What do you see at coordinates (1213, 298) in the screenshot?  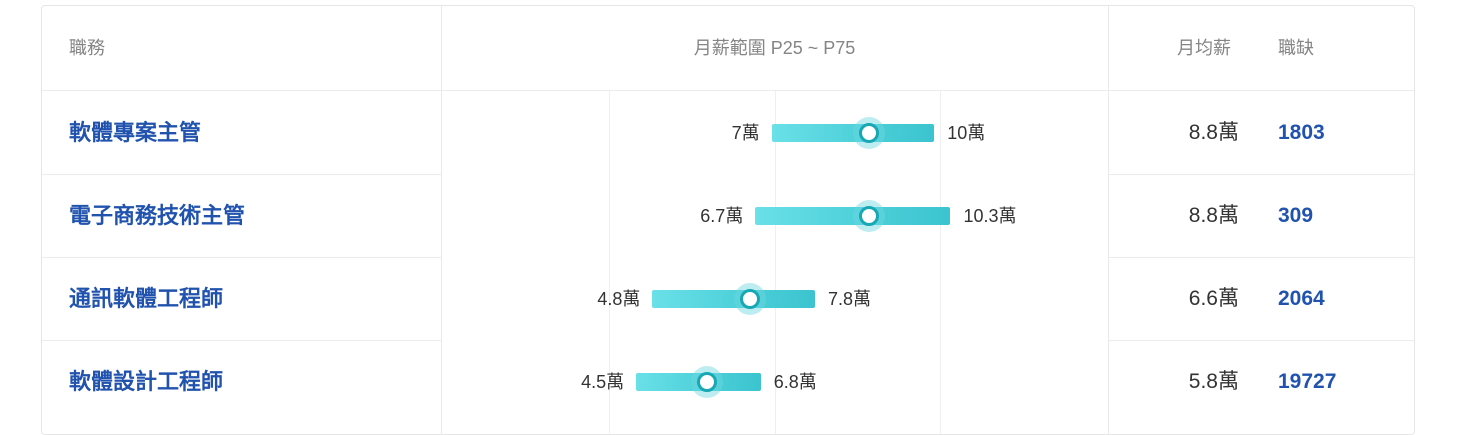 I see `avg-salary-value: 6.6萬` at bounding box center [1213, 298].